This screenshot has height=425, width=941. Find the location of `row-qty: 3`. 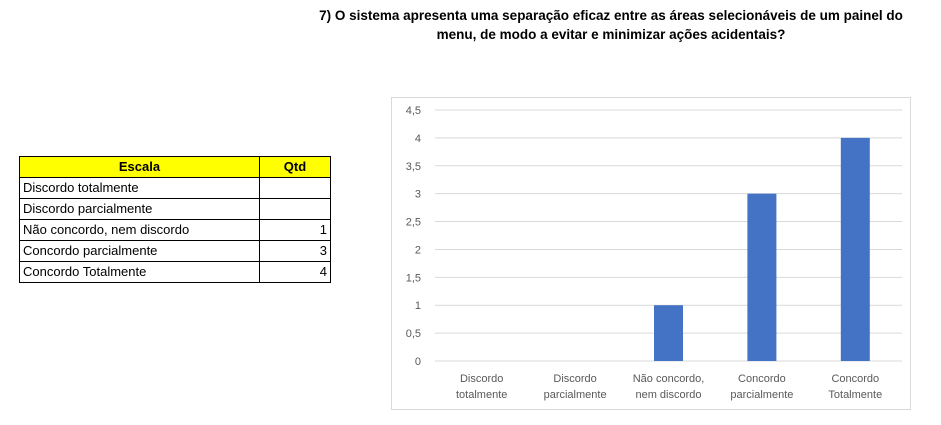

row-qty: 3 is located at coordinates (295, 251).